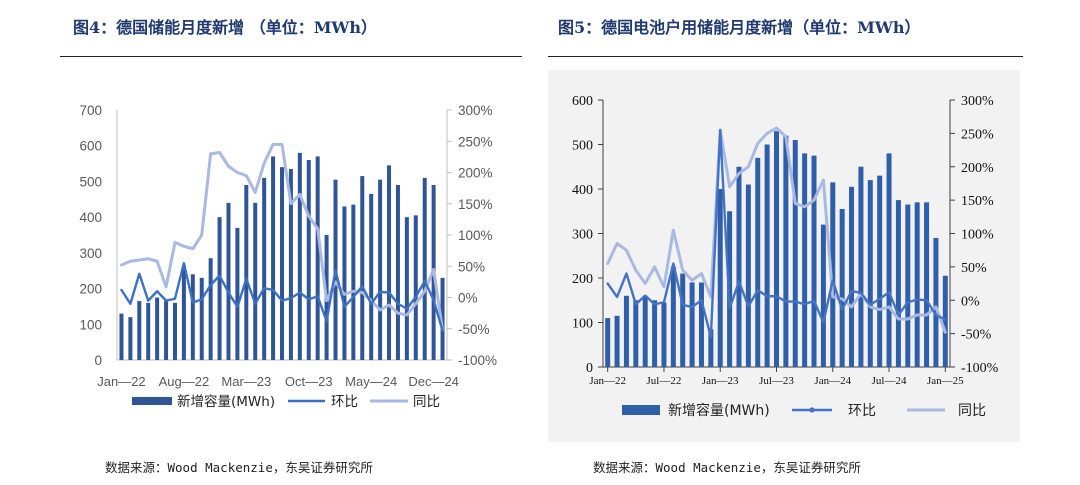 Image resolution: width=1080 pixels, height=485 pixels. I want to click on x-tick-label: Jul—24, so click(889, 381).